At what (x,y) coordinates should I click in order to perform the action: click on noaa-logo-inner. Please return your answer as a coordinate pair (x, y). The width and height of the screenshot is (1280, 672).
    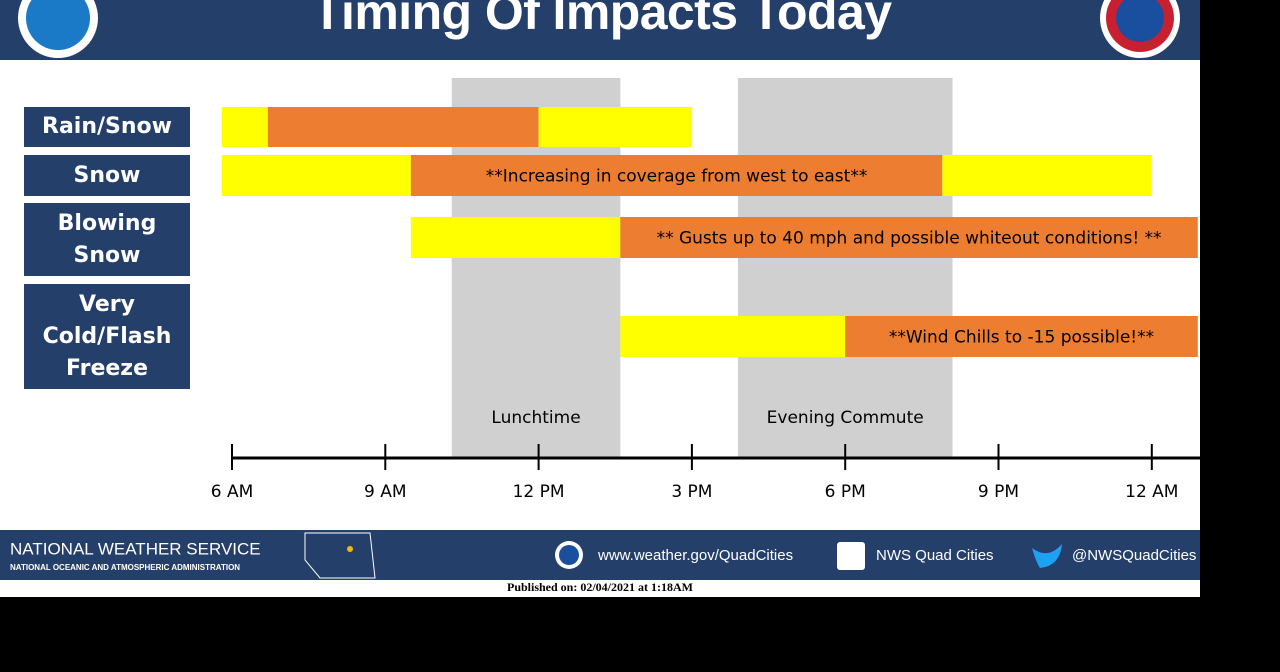
    Looking at the image, I should click on (58, 25).